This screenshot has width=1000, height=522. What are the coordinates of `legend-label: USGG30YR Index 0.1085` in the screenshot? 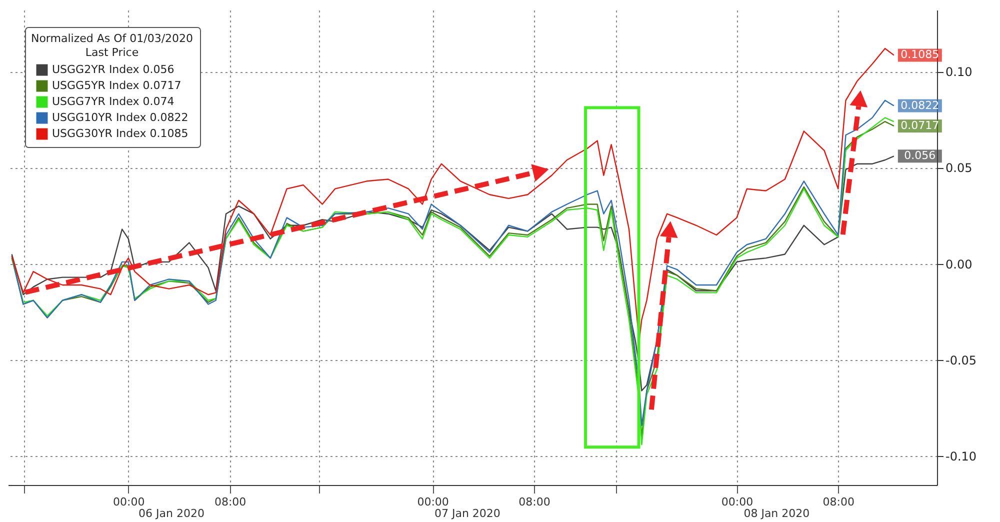 It's located at (120, 133).